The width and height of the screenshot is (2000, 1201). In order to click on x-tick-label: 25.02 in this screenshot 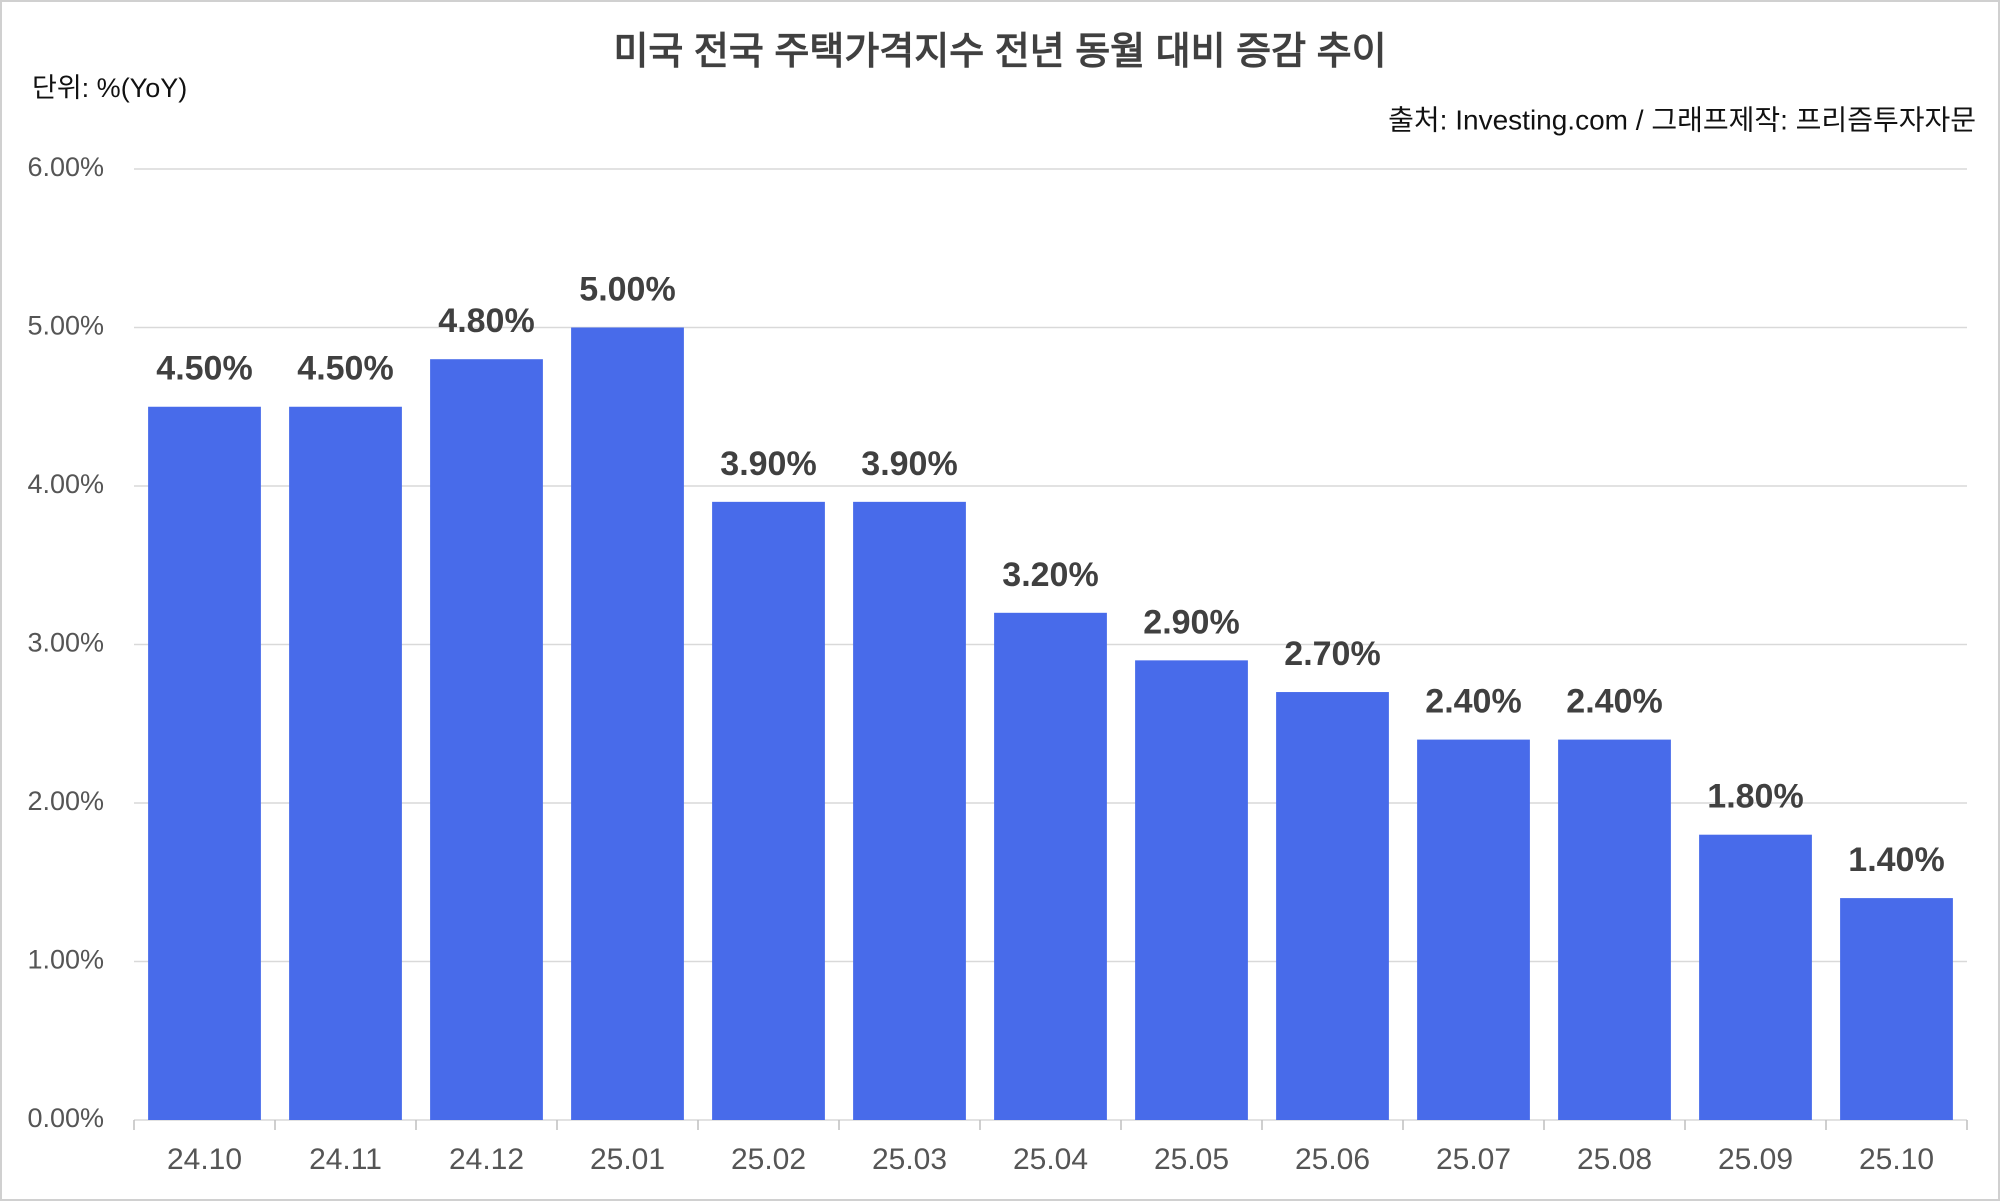, I will do `click(768, 1159)`.